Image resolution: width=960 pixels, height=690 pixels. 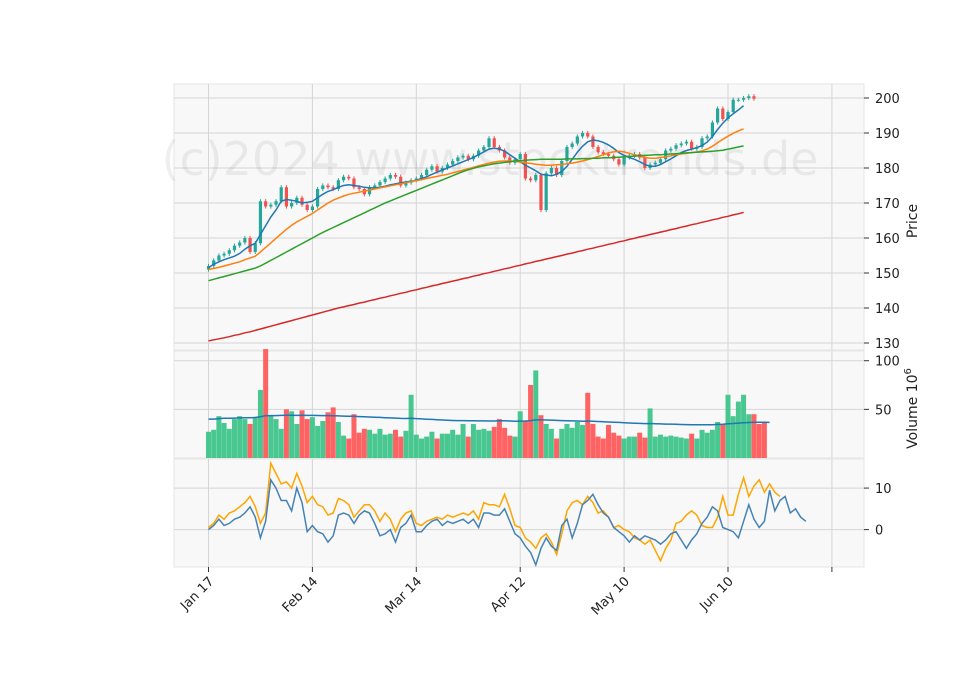 I want to click on xtick-label: Apr 12, so click(x=508, y=594).